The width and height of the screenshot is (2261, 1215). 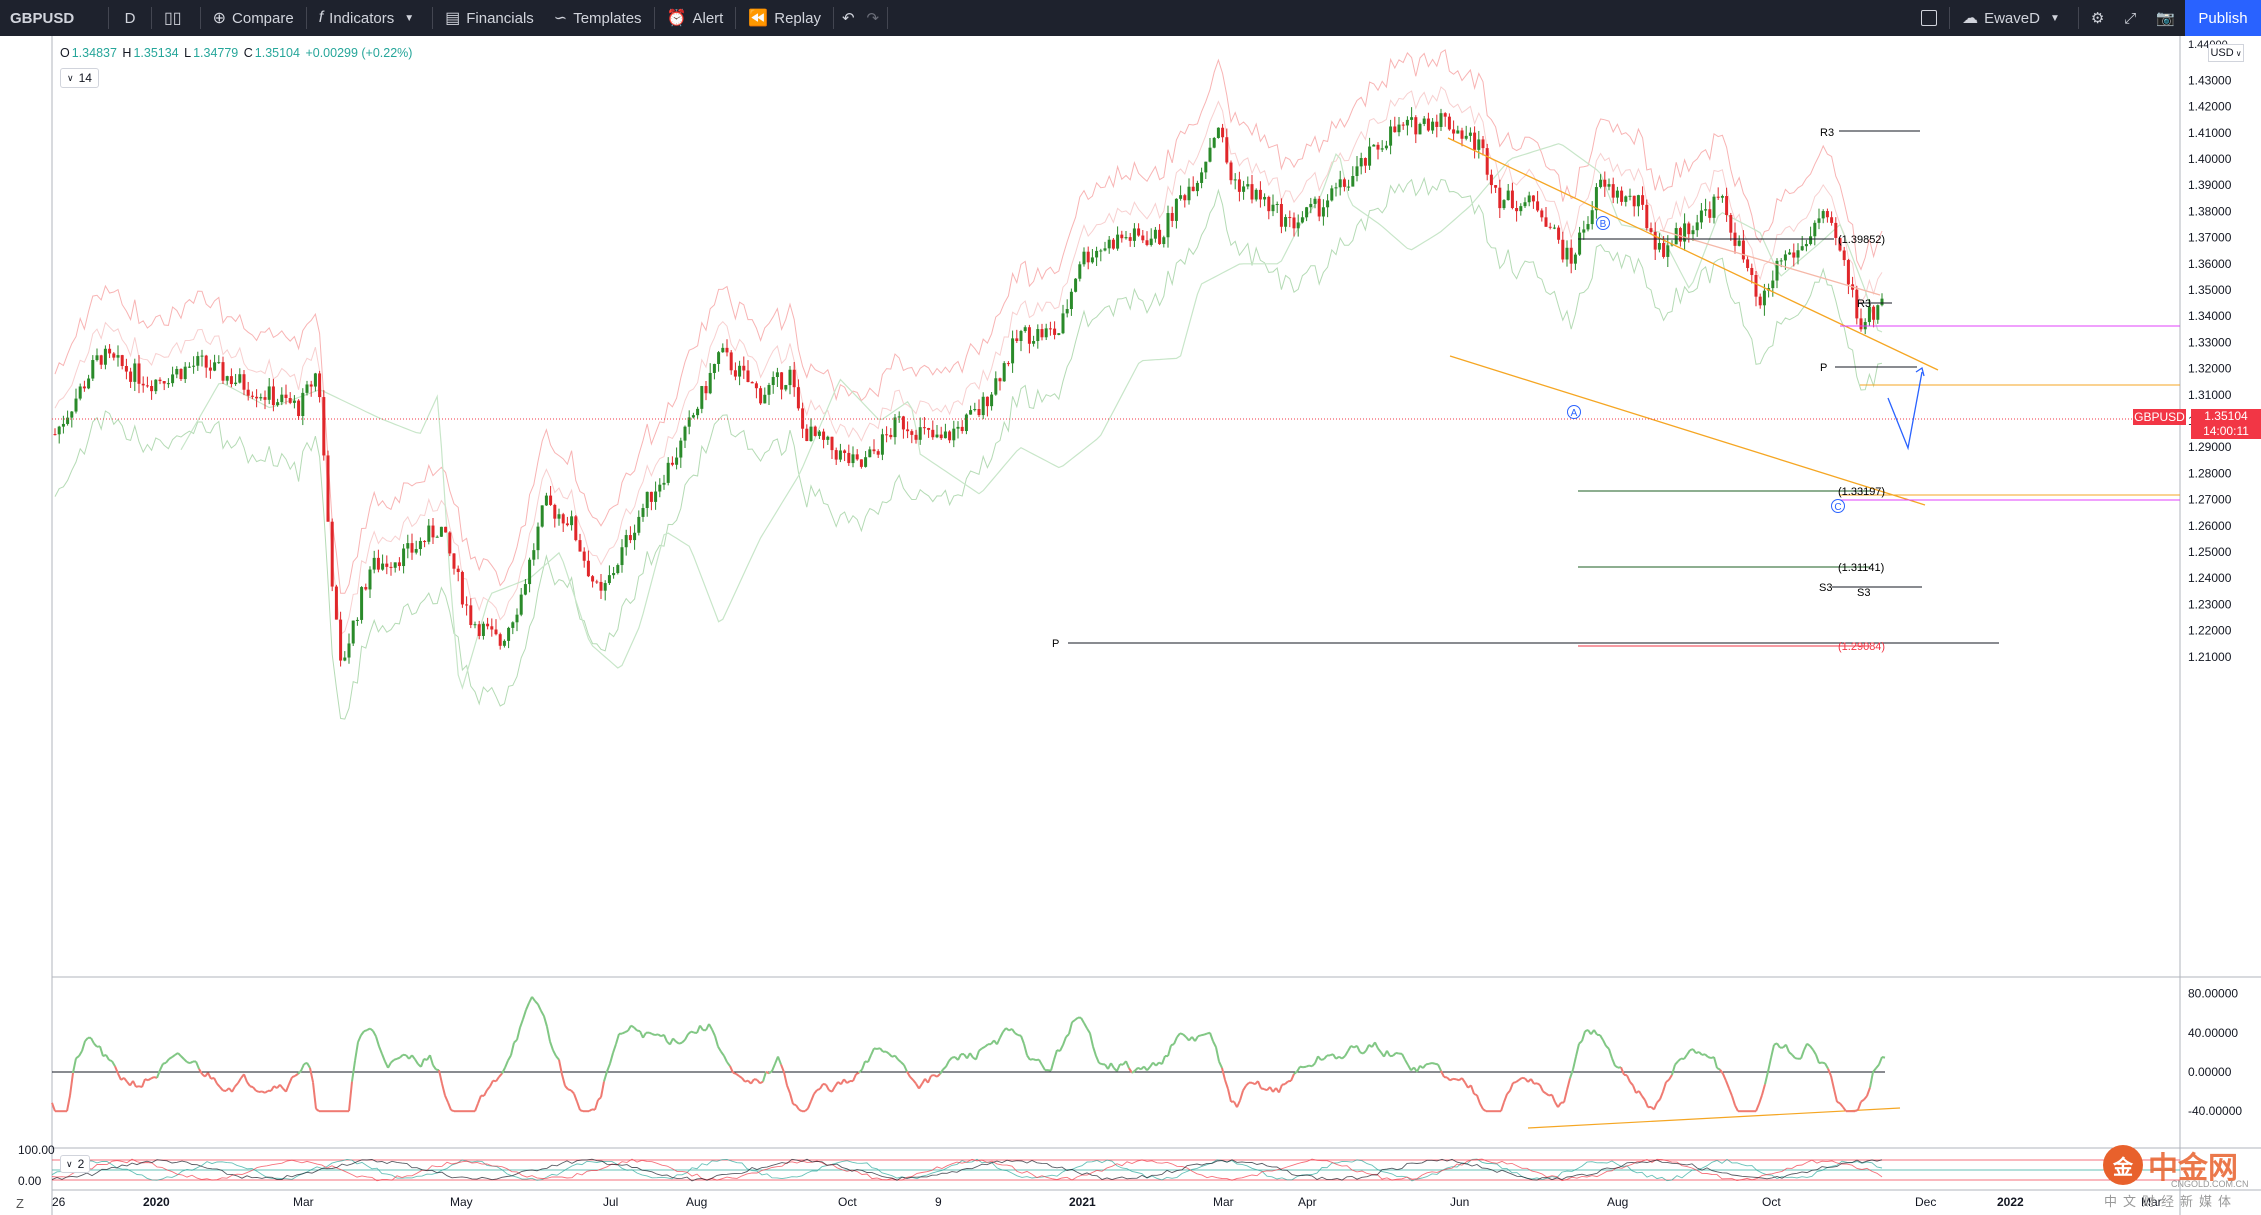 I want to click on last-price-value: 1.35104, so click(x=2226, y=416).